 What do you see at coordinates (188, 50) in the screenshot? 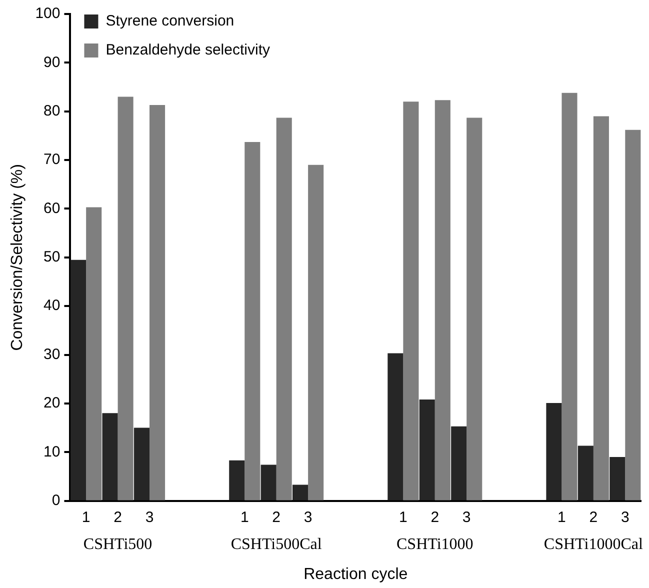
I see `legend-label: Benzaldehyde selectivity` at bounding box center [188, 50].